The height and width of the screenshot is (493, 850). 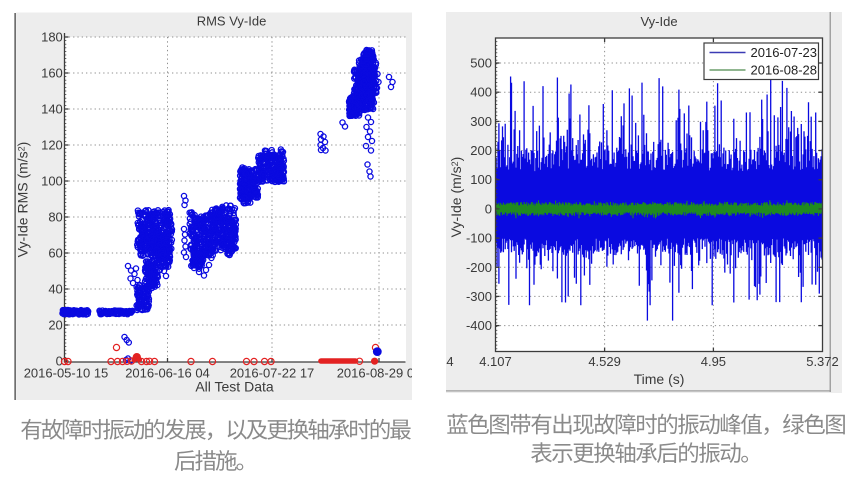 What do you see at coordinates (479, 238) in the screenshot?
I see `svg-text: -100` at bounding box center [479, 238].